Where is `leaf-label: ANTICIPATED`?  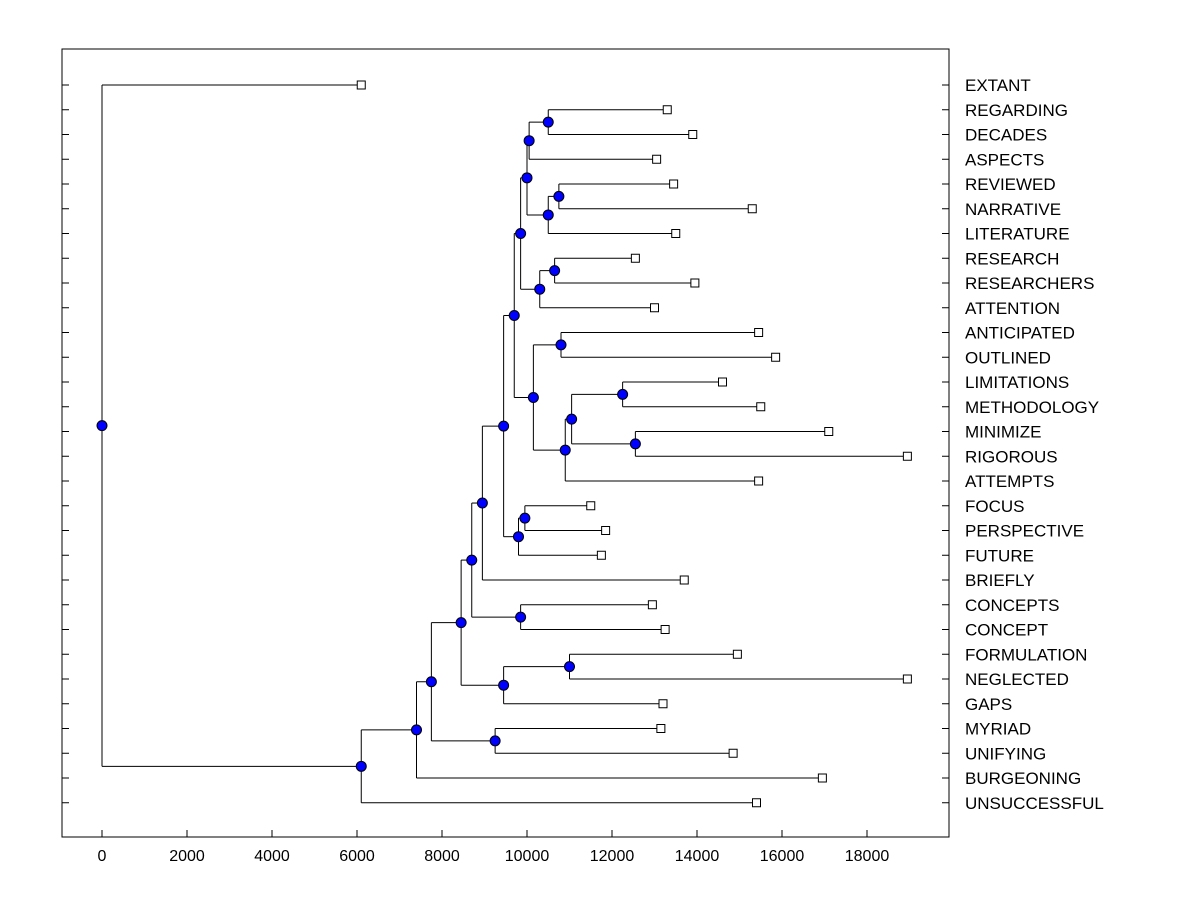 leaf-label: ANTICIPATED is located at coordinates (1020, 333).